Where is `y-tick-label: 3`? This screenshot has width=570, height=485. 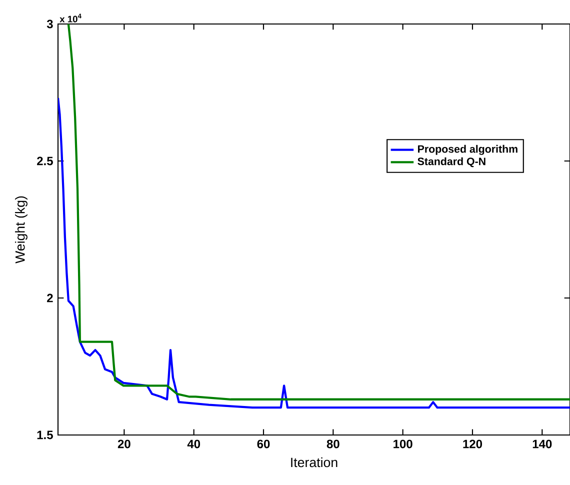 y-tick-label: 3 is located at coordinates (49, 24).